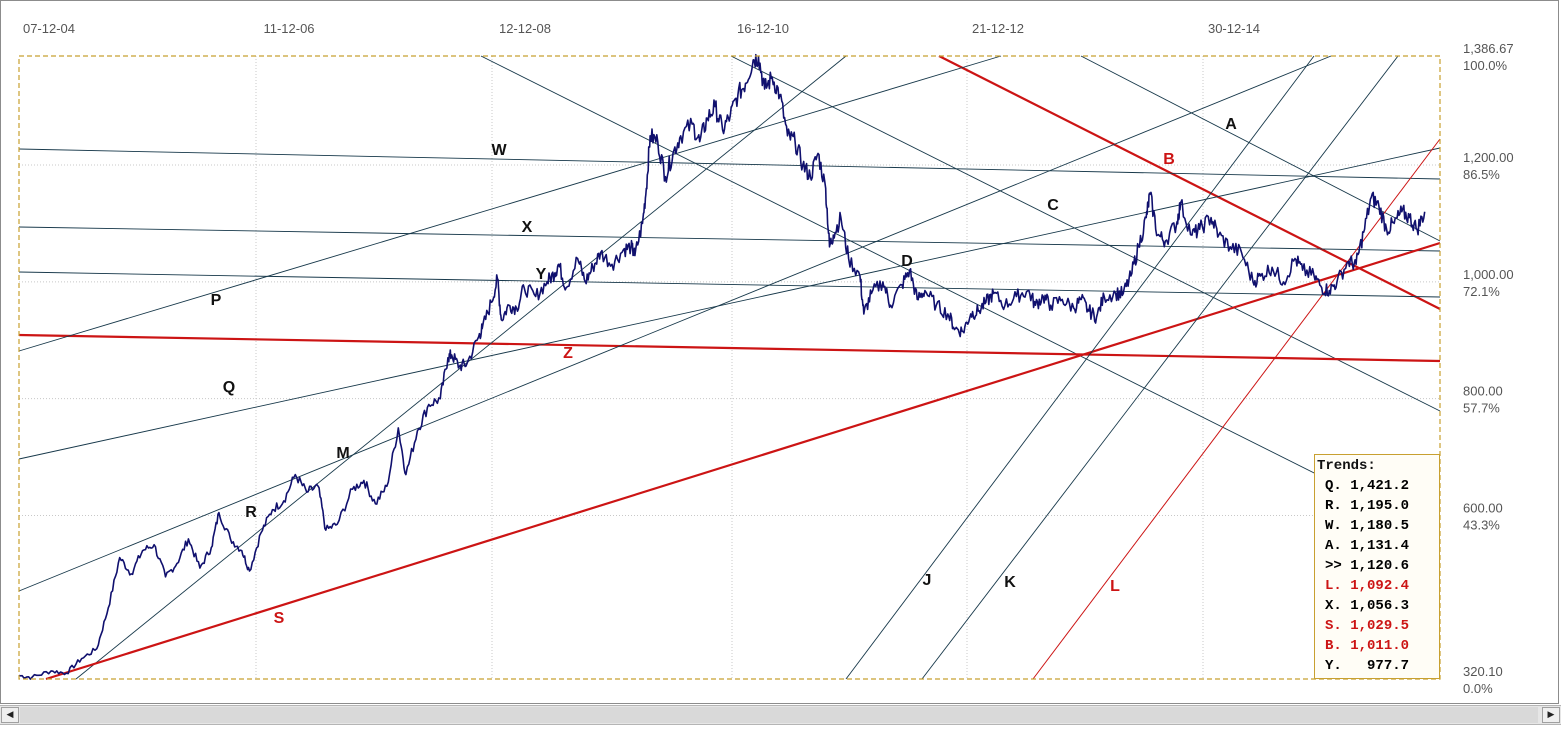  I want to click on legend-row: W. 1,180.5, so click(1378, 526).